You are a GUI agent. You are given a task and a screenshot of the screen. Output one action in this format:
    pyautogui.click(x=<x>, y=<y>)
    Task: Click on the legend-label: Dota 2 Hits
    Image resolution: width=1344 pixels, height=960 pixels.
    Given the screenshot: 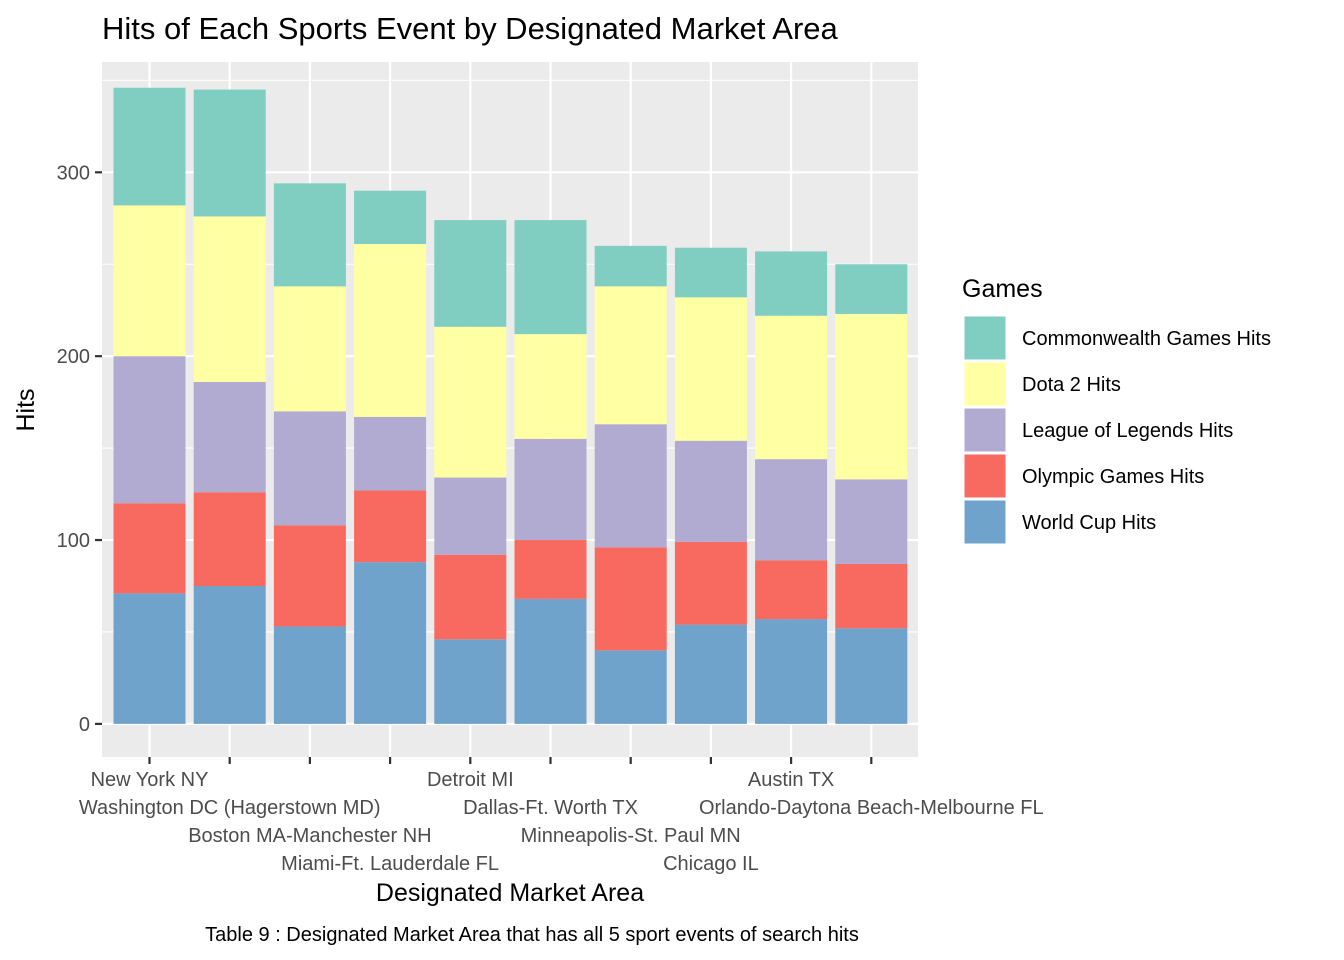 What is the action you would take?
    pyautogui.click(x=1071, y=385)
    